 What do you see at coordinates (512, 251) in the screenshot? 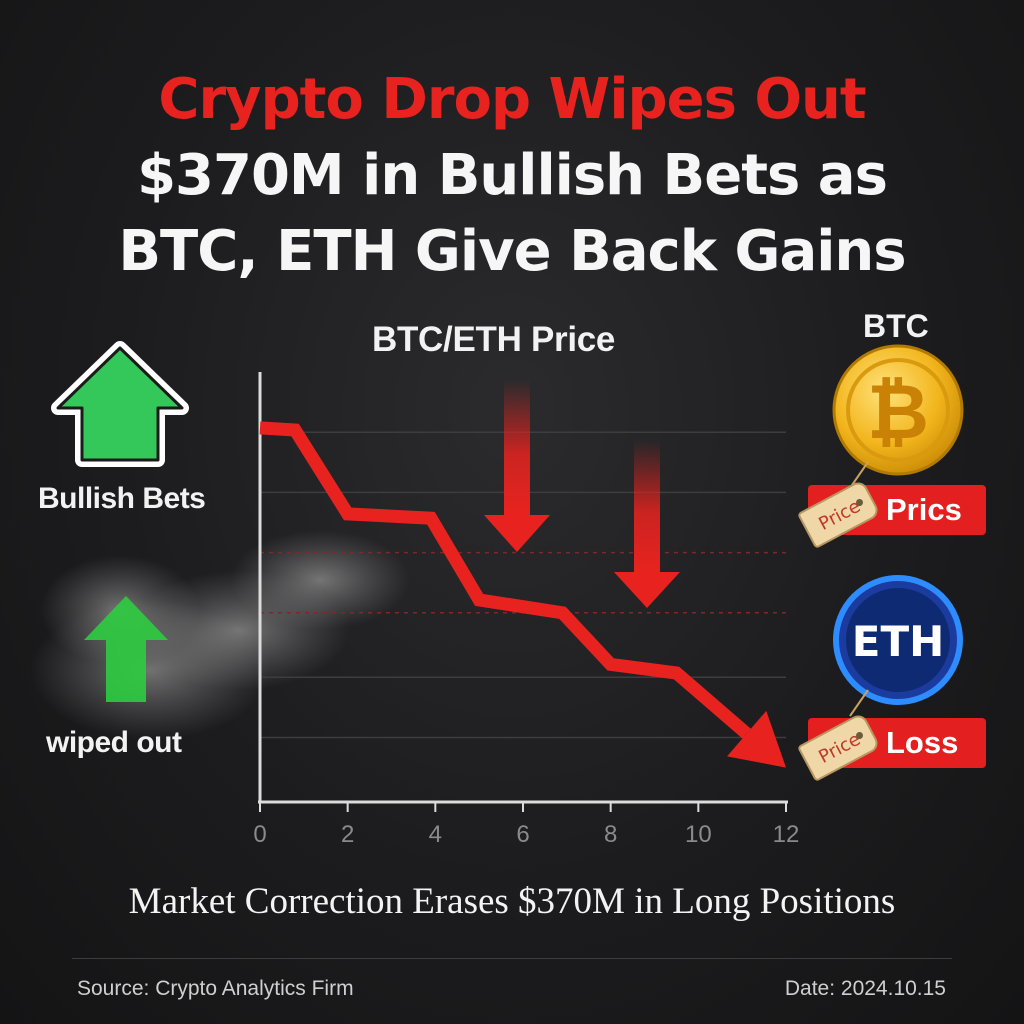
I see `headline-line-3: BTC, ETH Give Back Gains` at bounding box center [512, 251].